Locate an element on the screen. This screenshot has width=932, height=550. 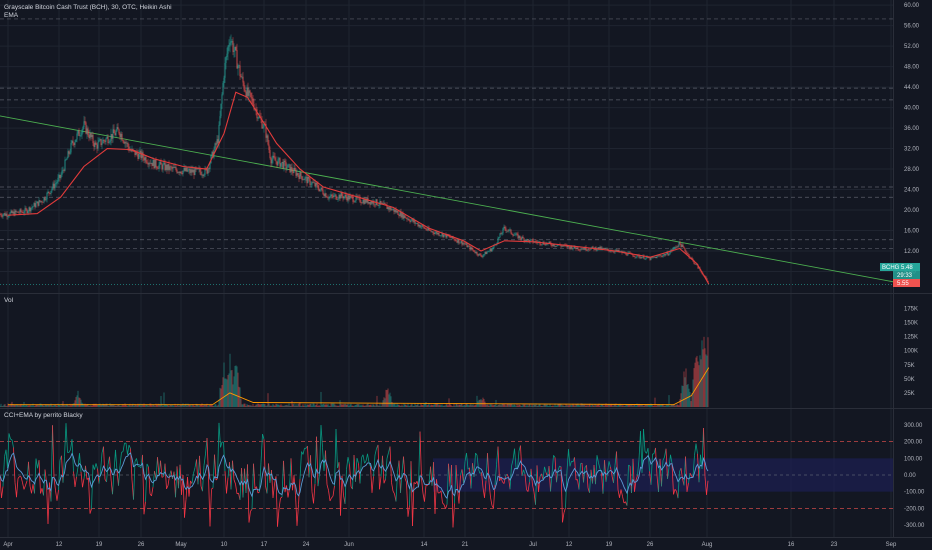
cci-ema-line is located at coordinates (354, 476).